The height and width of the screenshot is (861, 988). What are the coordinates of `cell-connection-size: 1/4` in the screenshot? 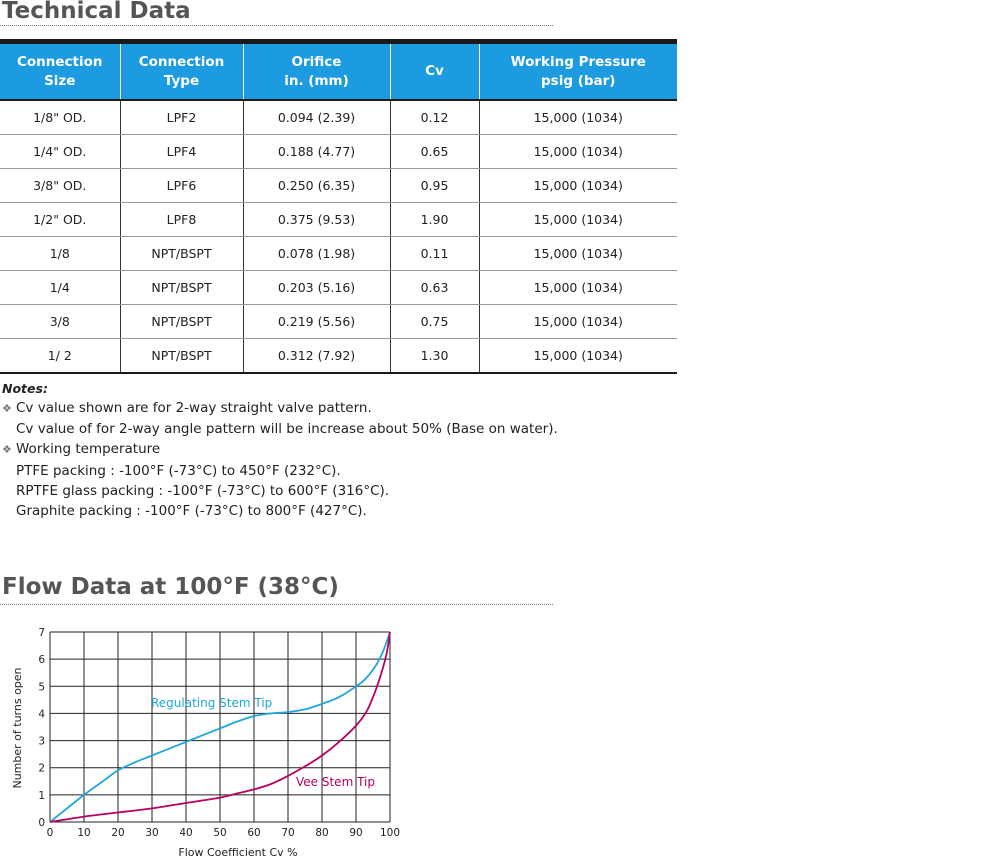 It's located at (60, 287).